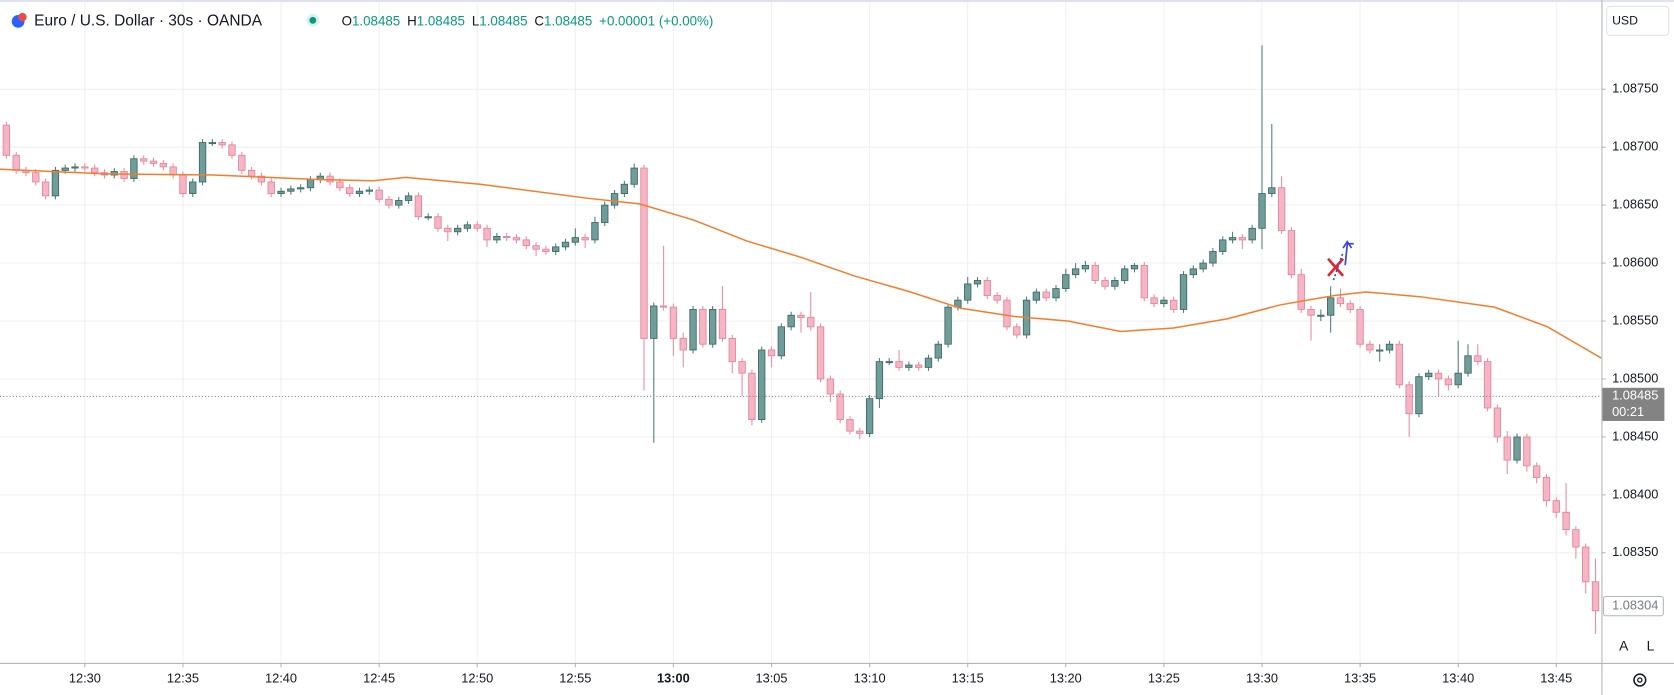  Describe the element at coordinates (1458, 677) in the screenshot. I see `x-tick-label: 13:40` at that location.